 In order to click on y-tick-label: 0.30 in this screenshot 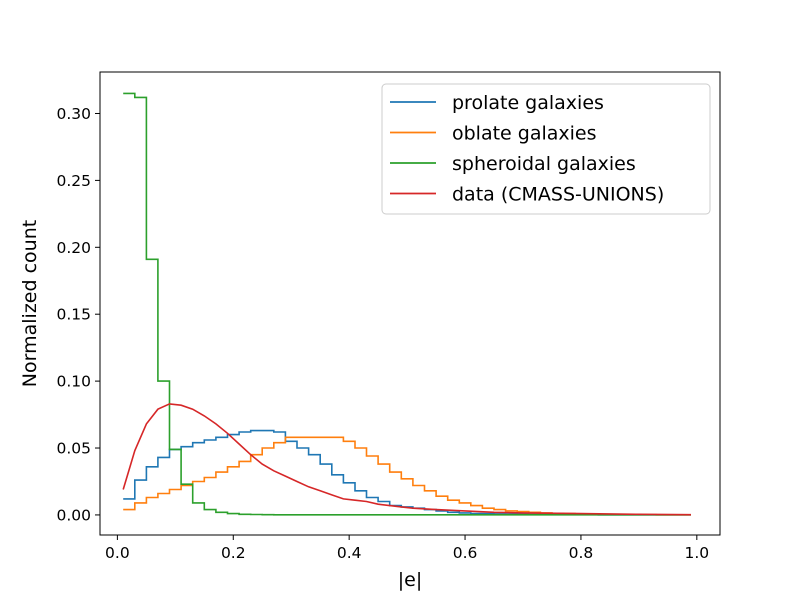, I will do `click(73, 114)`.